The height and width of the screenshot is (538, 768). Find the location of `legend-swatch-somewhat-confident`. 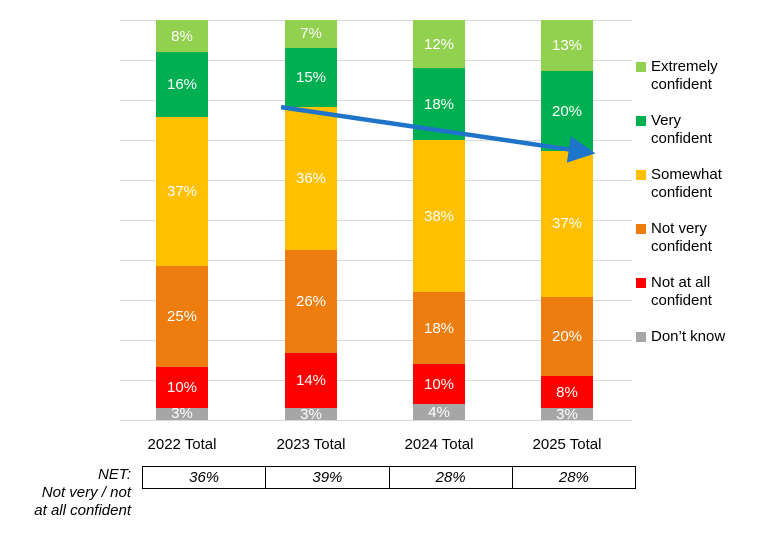

legend-swatch-somewhat-confident is located at coordinates (641, 175).